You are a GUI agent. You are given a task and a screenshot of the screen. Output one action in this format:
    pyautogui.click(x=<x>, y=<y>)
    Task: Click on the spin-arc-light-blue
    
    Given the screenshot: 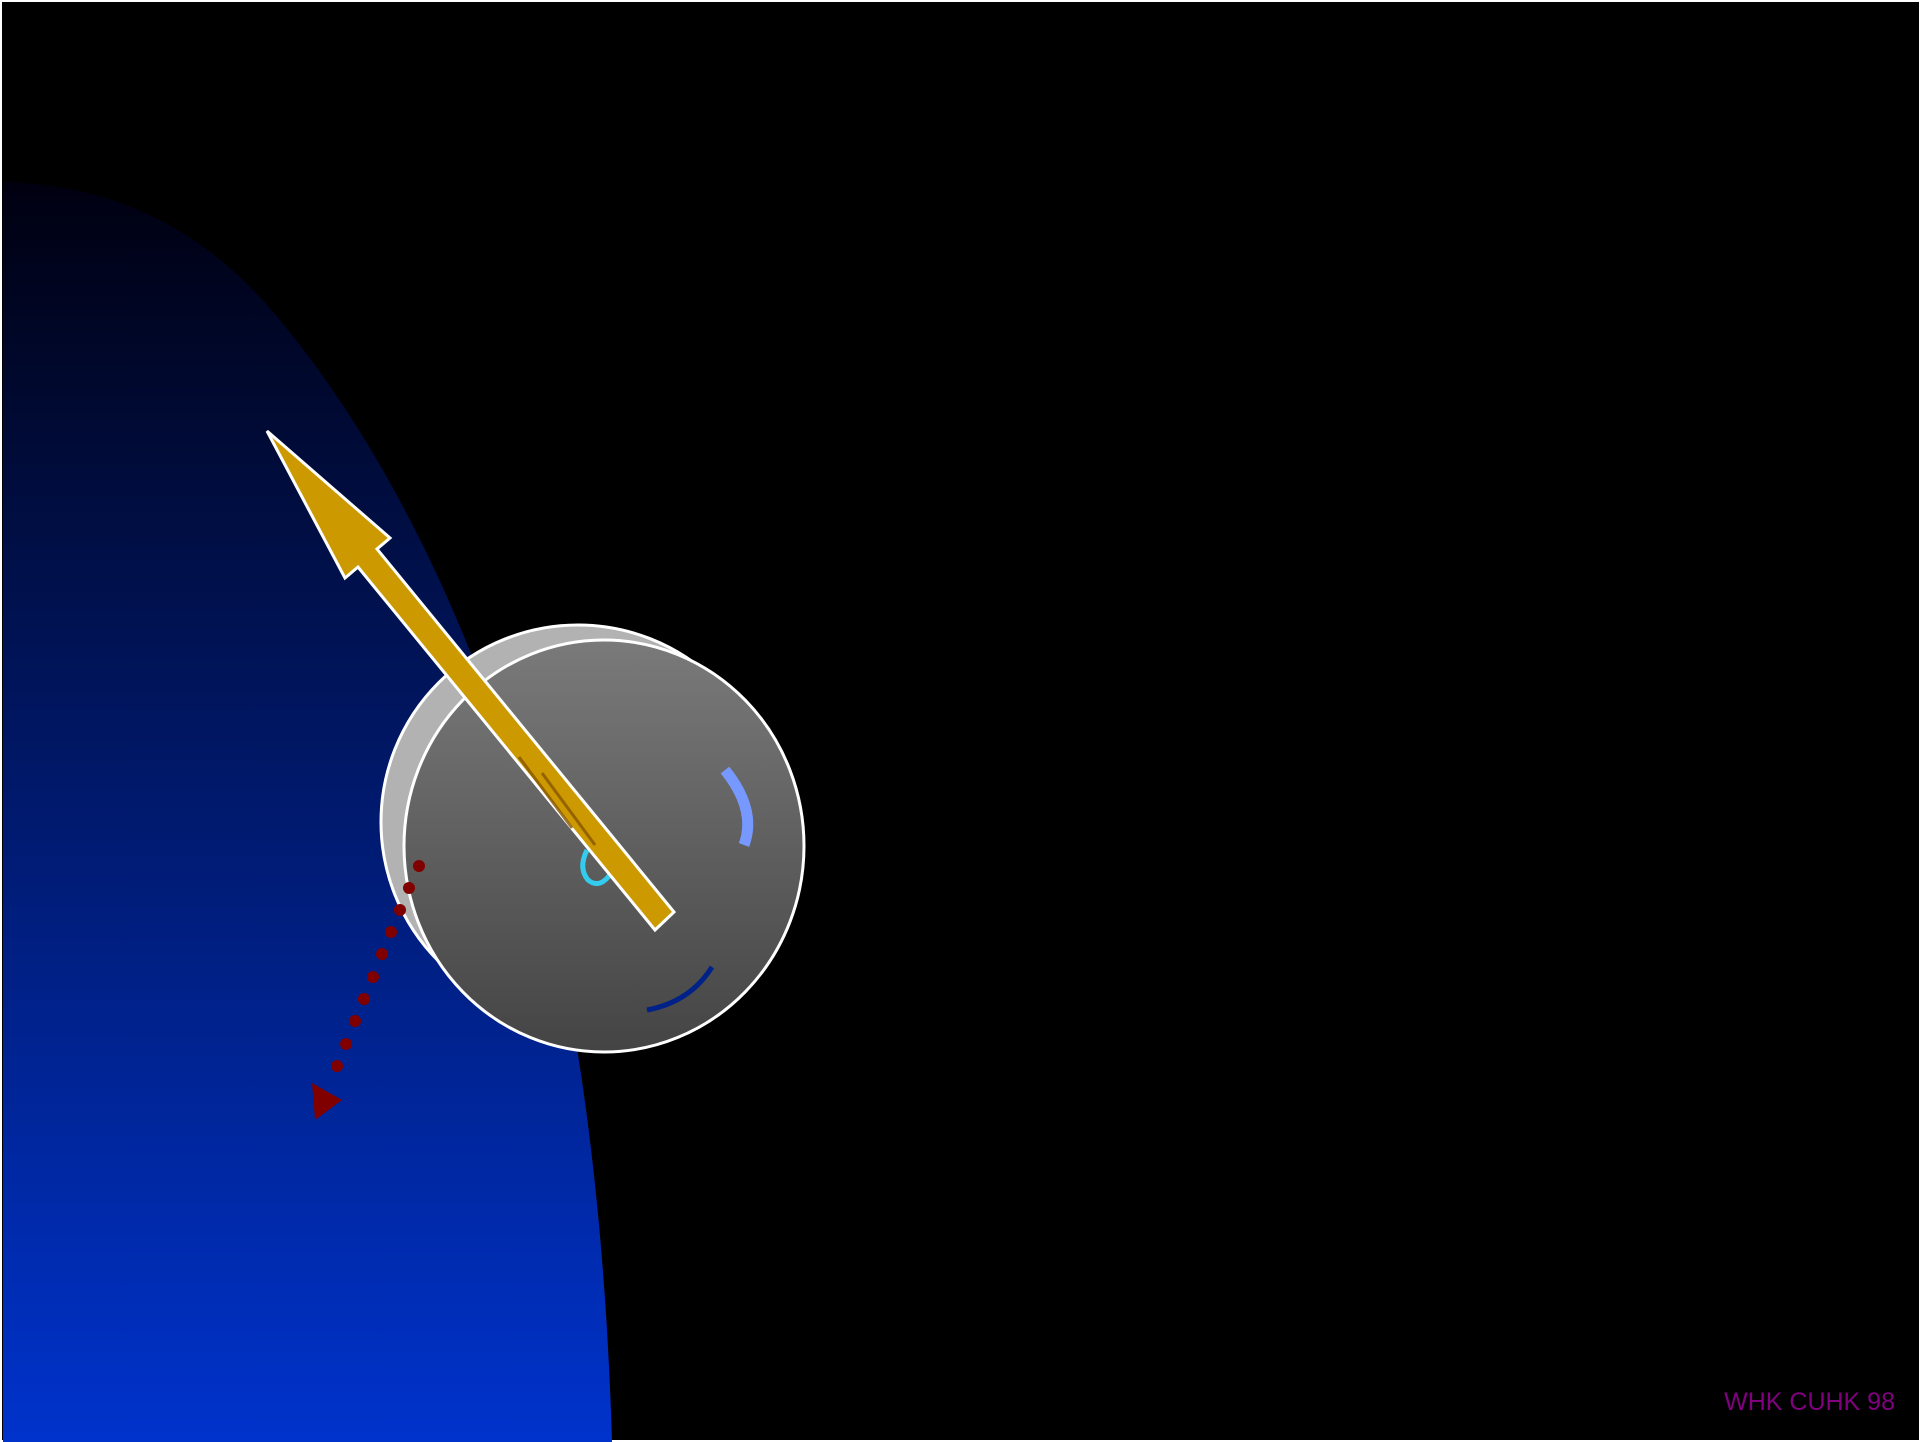 What is the action you would take?
    pyautogui.click(x=737, y=806)
    